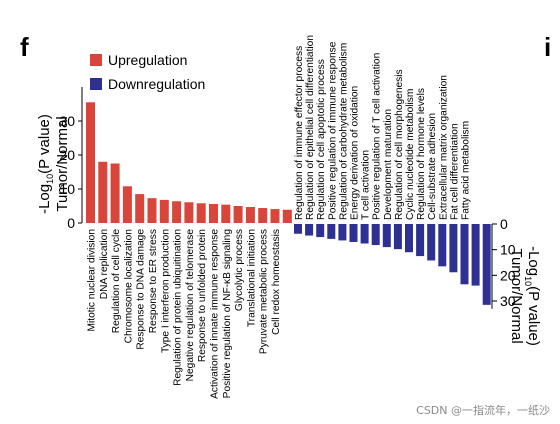 This screenshot has height=424, width=560. What do you see at coordinates (399, 144) in the screenshot?
I see `down-category-label: Regulation of cell morphogenesis` at bounding box center [399, 144].